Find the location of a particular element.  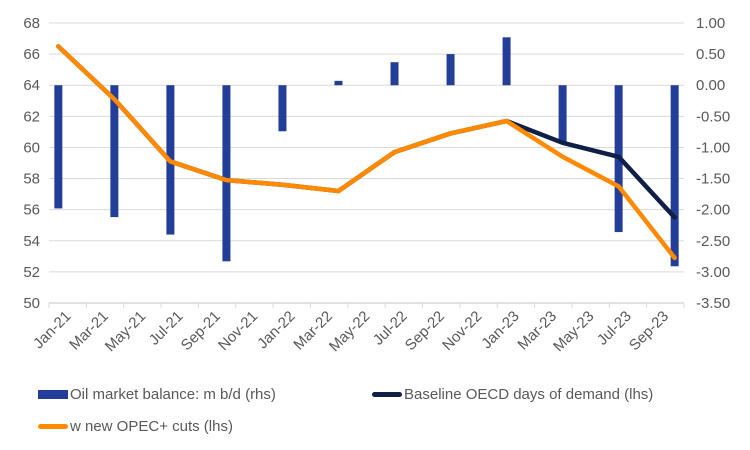

y-right-tick-label: 0.50 is located at coordinates (710, 54).